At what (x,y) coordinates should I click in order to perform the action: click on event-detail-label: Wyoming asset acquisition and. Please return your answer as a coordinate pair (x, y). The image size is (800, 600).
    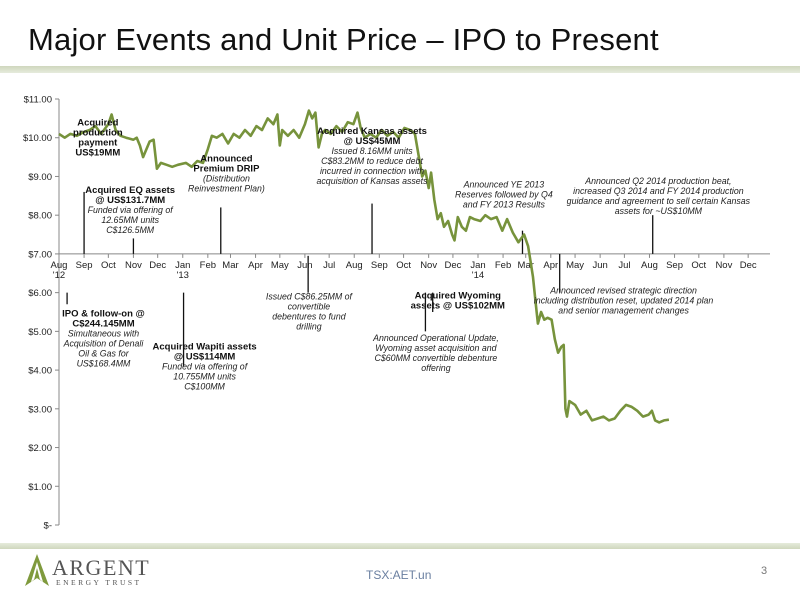
    Looking at the image, I should click on (436, 348).